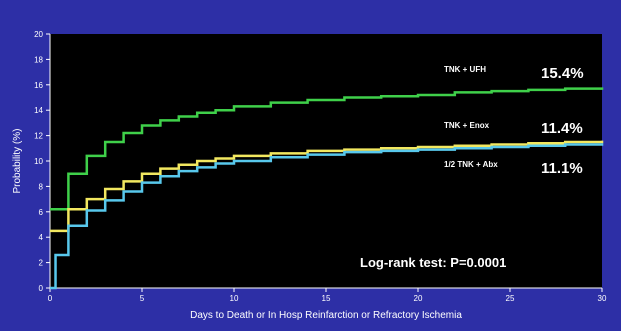  I want to click on series-name-label: TNK + UFH, so click(465, 69).